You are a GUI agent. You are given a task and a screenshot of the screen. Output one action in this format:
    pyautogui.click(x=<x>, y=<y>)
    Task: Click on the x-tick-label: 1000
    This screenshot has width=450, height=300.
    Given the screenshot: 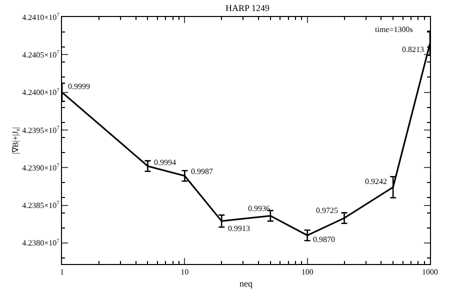 What is the action you would take?
    pyautogui.click(x=430, y=272)
    